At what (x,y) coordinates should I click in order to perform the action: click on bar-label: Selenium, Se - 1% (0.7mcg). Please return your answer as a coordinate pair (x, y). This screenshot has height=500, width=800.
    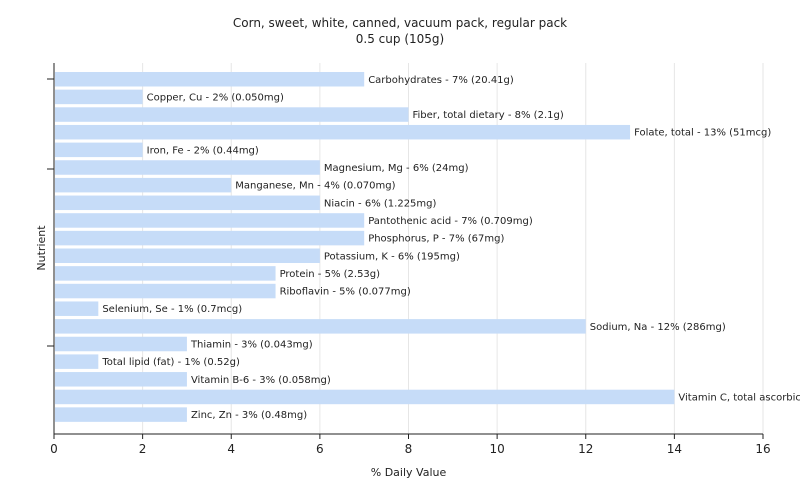
    Looking at the image, I should click on (172, 309).